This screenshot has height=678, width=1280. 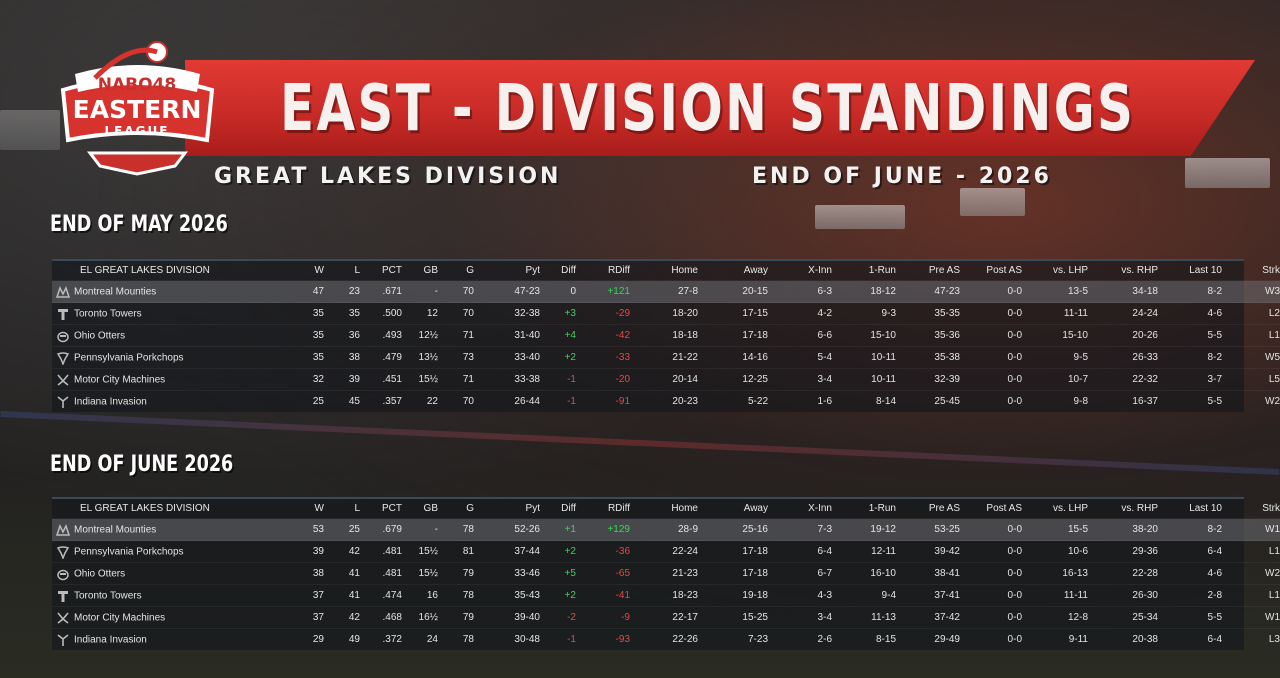 What do you see at coordinates (932, 529) in the screenshot?
I see `preas-cell: 53-25` at bounding box center [932, 529].